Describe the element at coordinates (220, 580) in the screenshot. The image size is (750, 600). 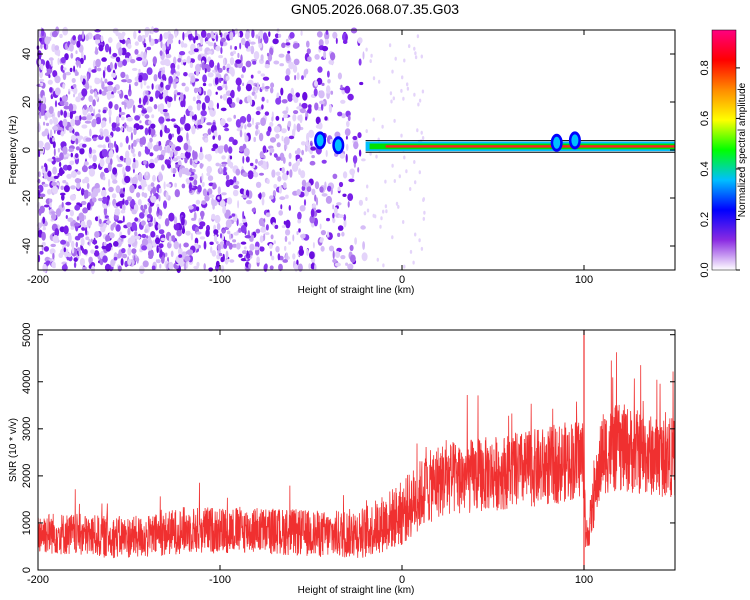
I see `x-tick-label: -100` at that location.